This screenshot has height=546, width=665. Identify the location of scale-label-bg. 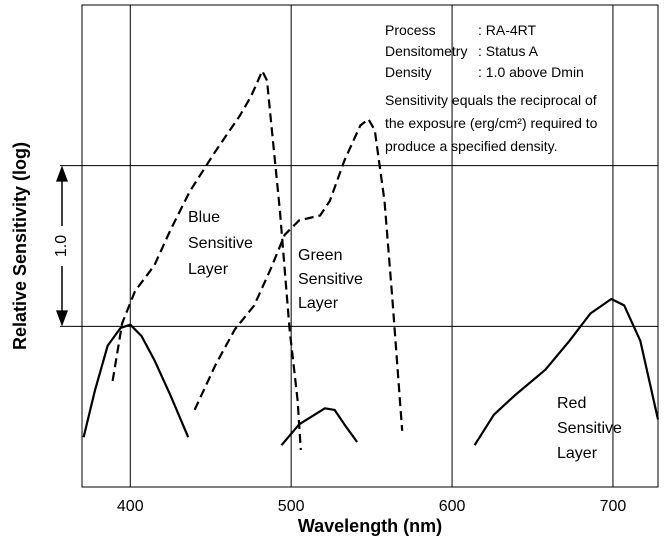
(62, 246).